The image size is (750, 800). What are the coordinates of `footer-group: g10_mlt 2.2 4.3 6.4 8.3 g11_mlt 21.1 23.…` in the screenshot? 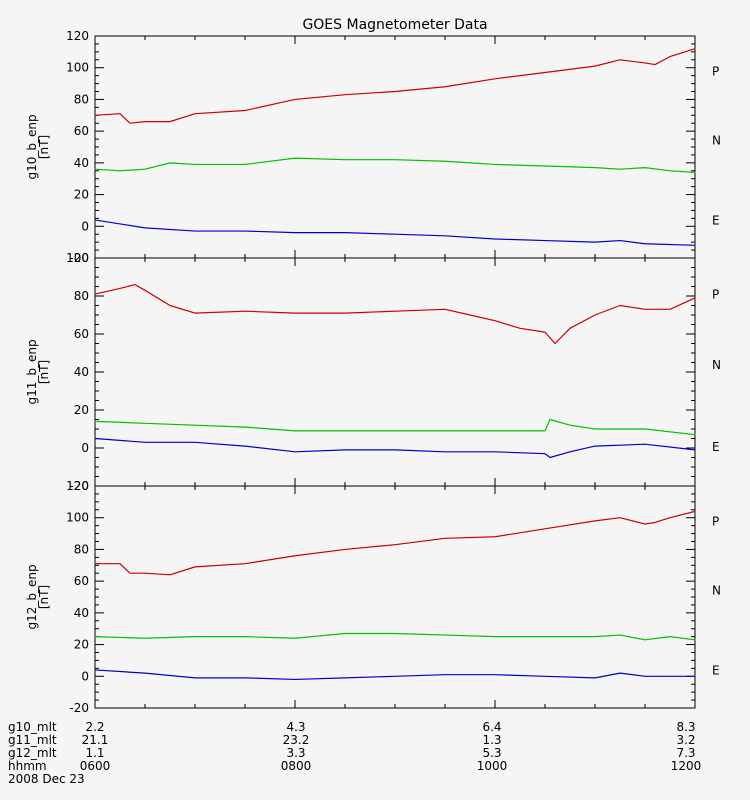 It's located at (354, 753).